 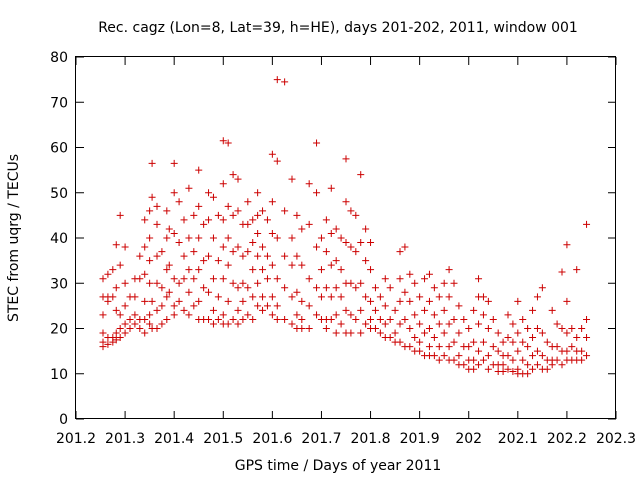 What do you see at coordinates (59, 239) in the screenshot?
I see `y-tick-label: 40` at bounding box center [59, 239].